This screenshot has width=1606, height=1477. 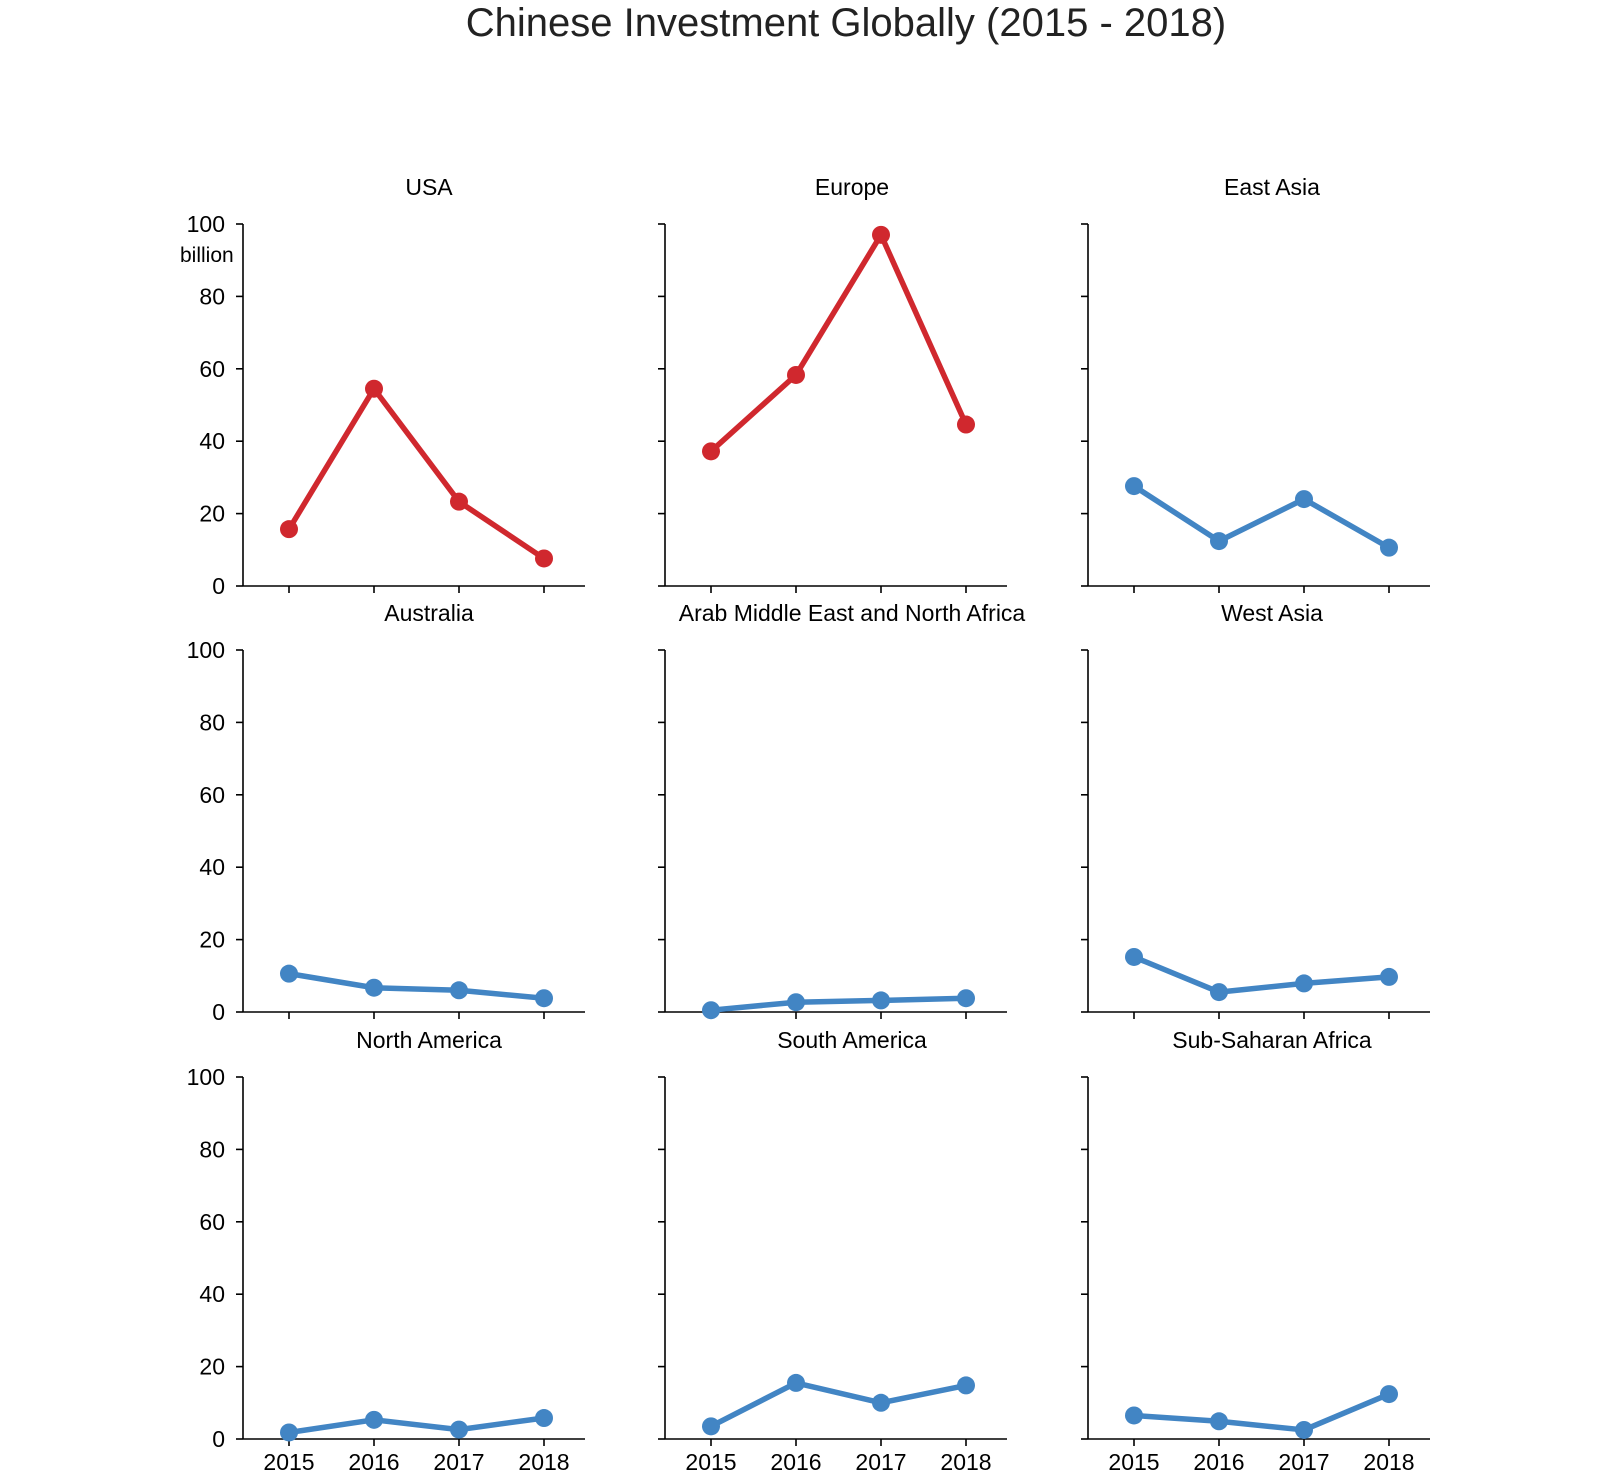 I want to click on panel-0: USA 0 20 40 60 80 100, so click(x=386, y=386).